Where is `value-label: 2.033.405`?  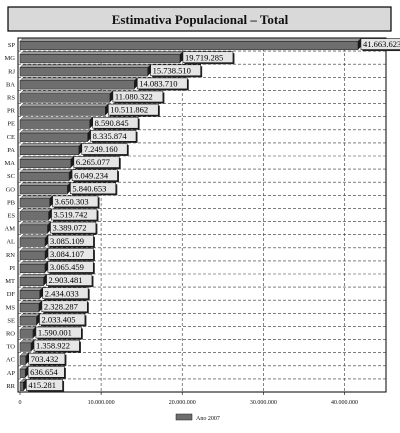 value-label: 2.033.405 is located at coordinates (58, 319).